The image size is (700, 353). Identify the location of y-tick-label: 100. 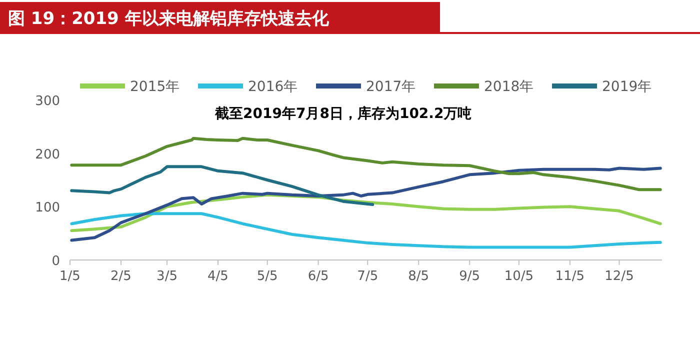
(47, 208).